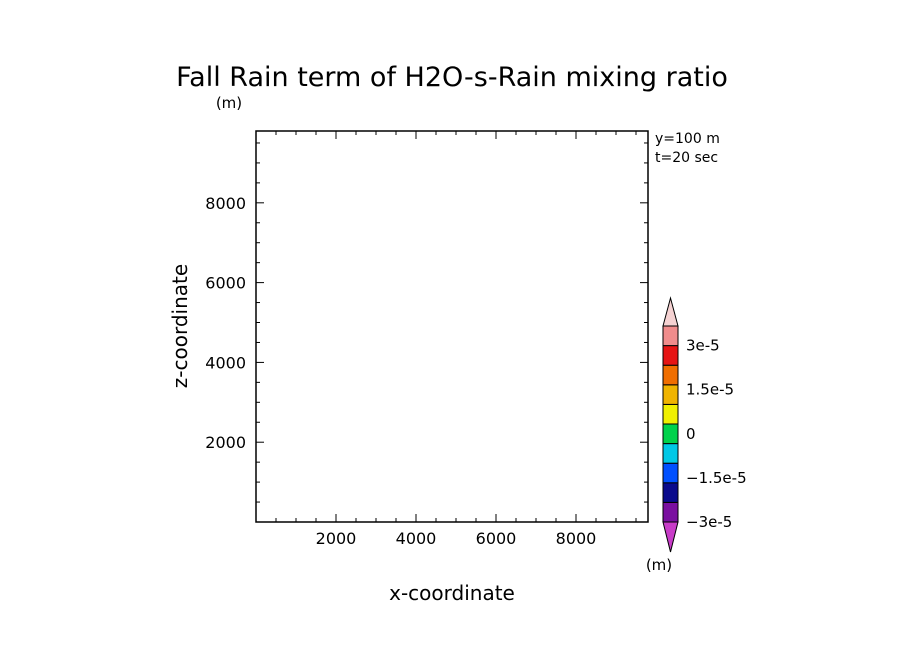  What do you see at coordinates (180, 326) in the screenshot?
I see `y-axis-label: z-coordinate` at bounding box center [180, 326].